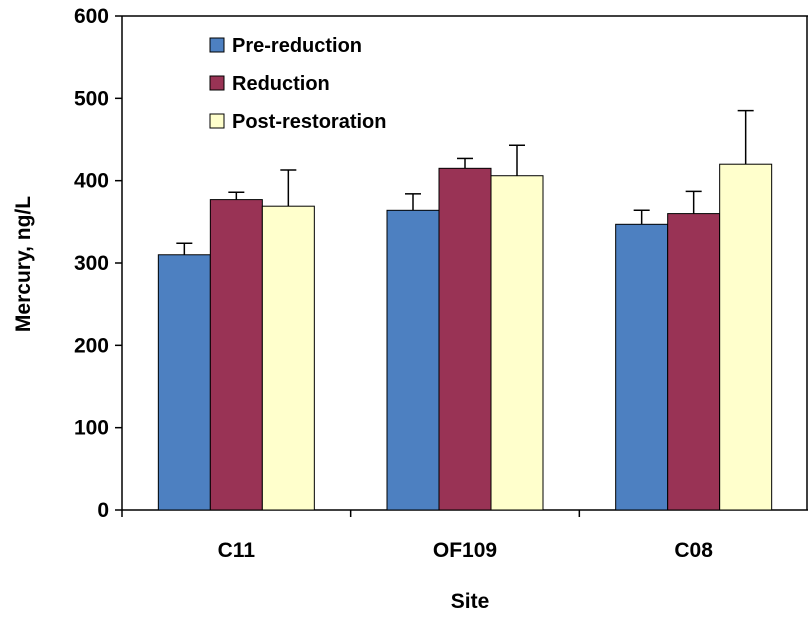 This screenshot has height=618, width=808. Describe the element at coordinates (91, 345) in the screenshot. I see `y-tick-label: 200` at that location.